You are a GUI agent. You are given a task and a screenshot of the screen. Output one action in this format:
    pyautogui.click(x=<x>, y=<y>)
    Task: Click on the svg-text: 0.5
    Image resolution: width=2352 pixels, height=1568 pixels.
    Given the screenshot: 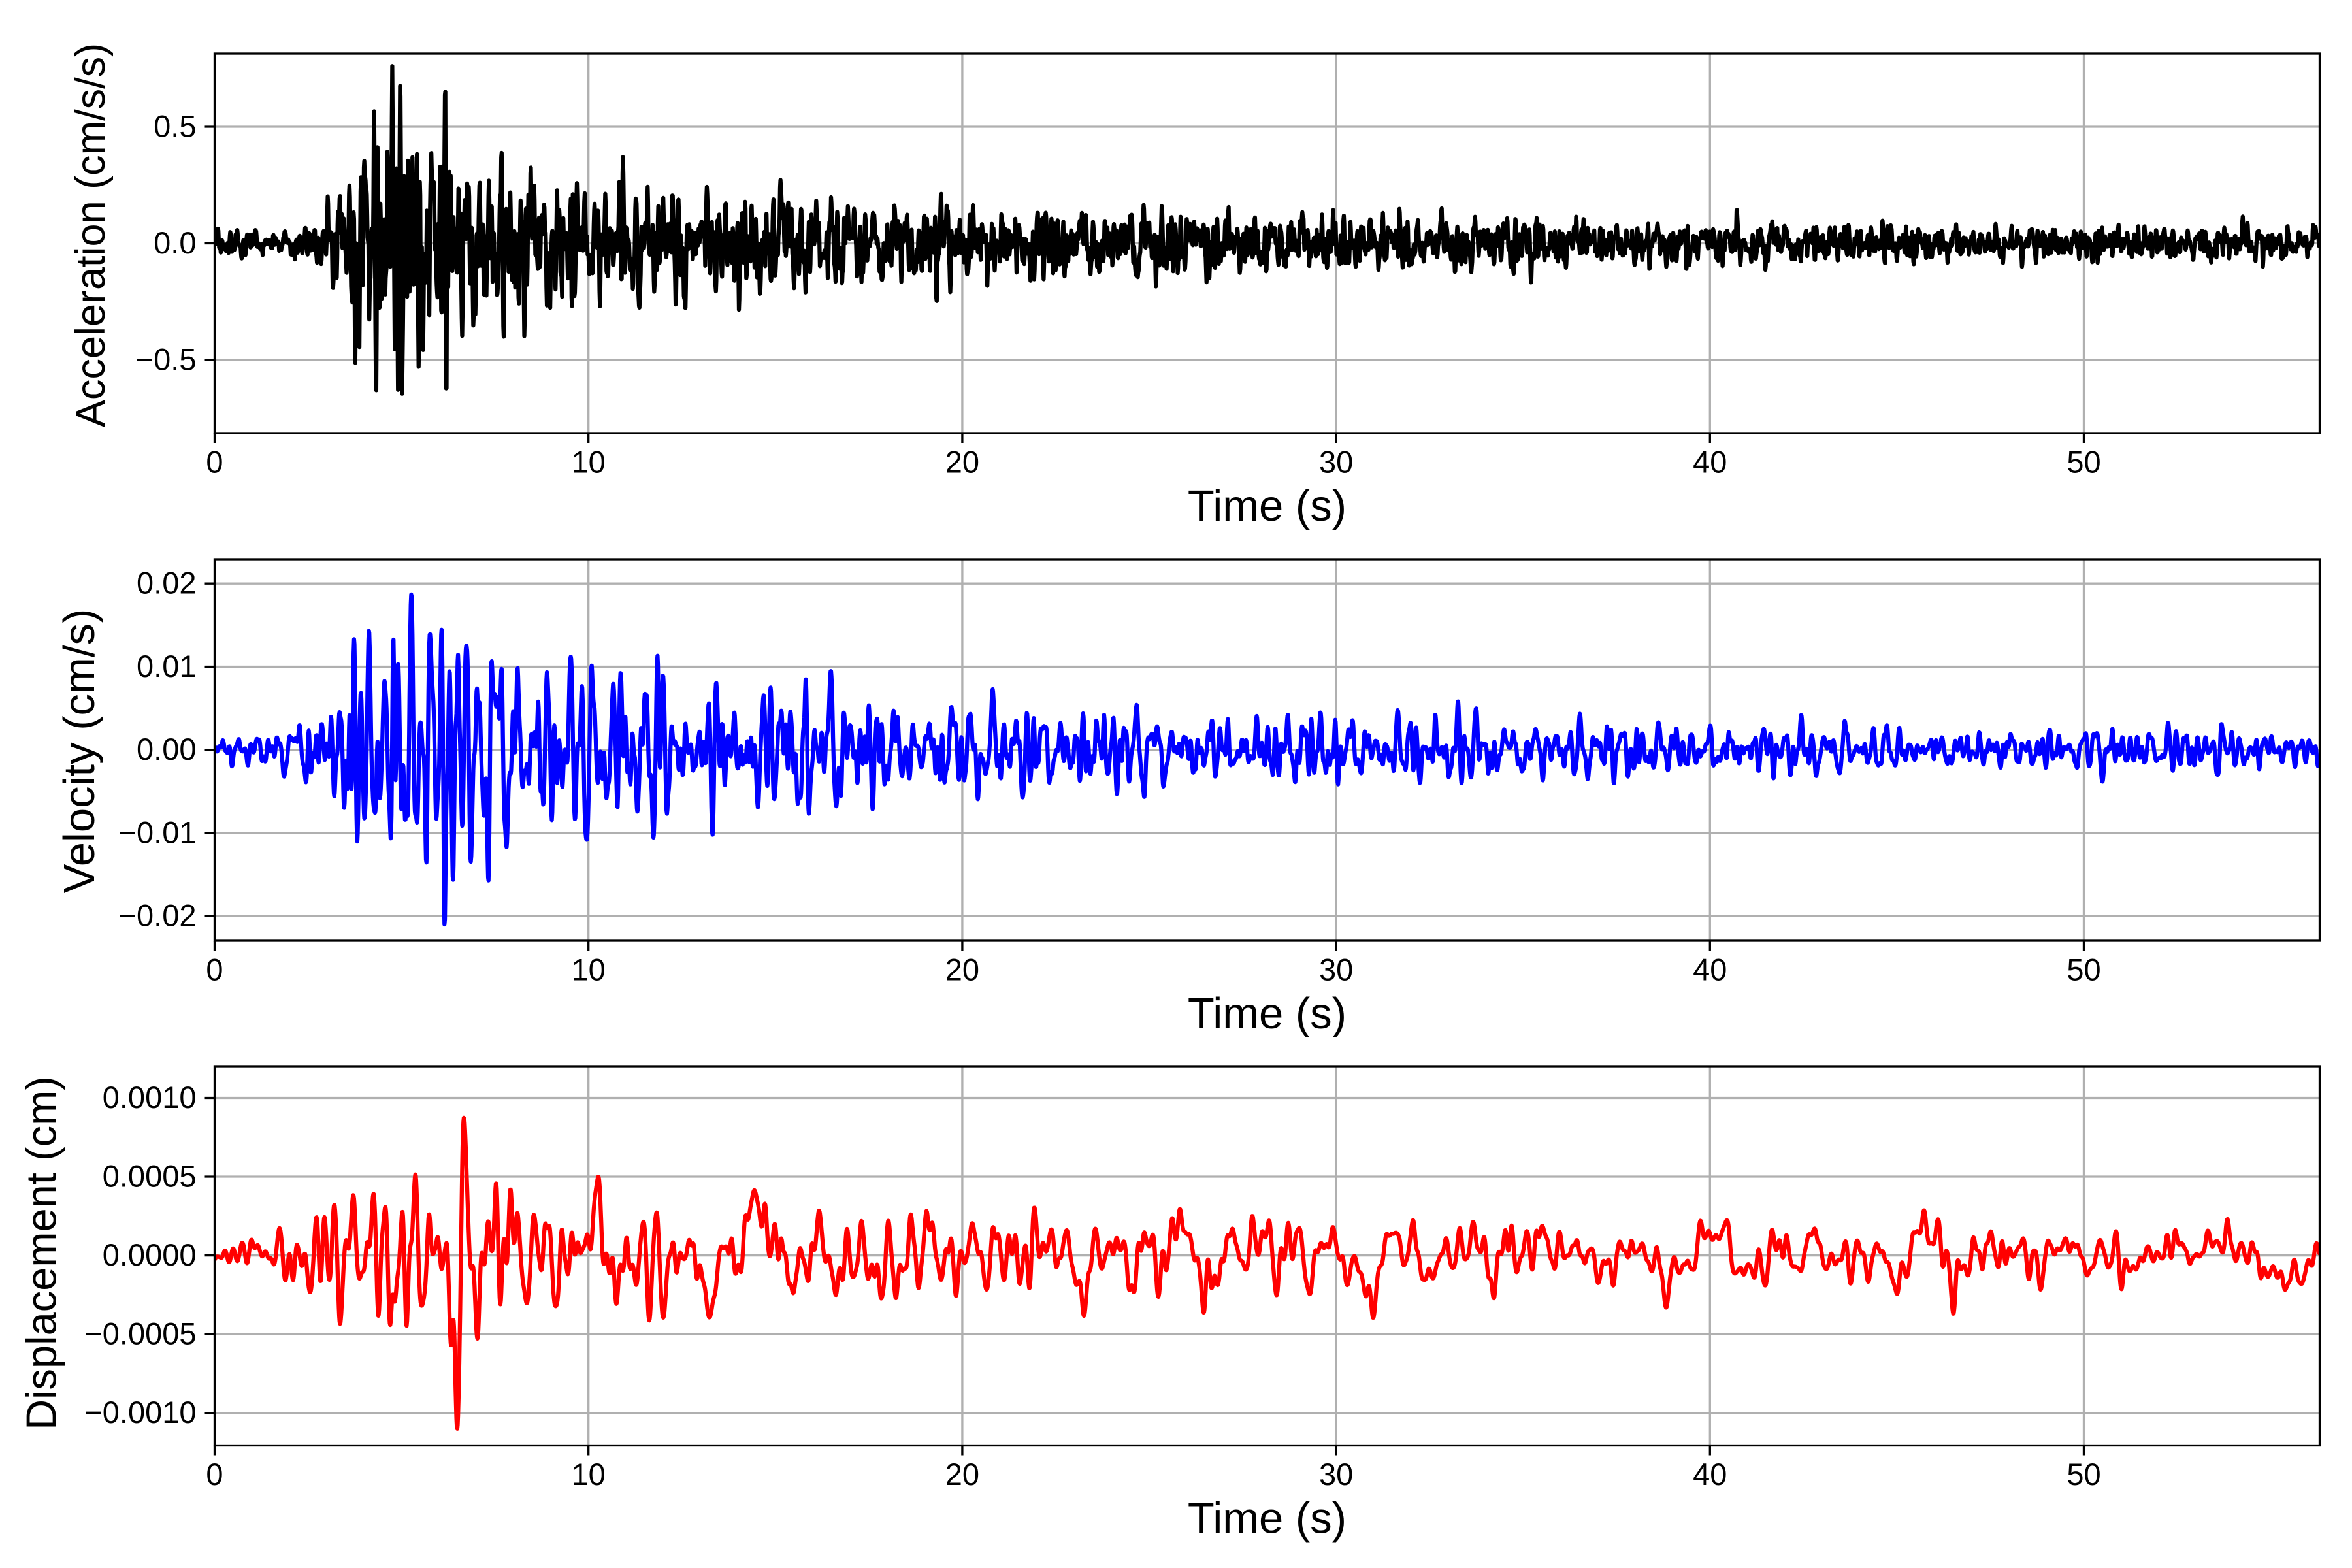 What is the action you would take?
    pyautogui.click(x=175, y=125)
    